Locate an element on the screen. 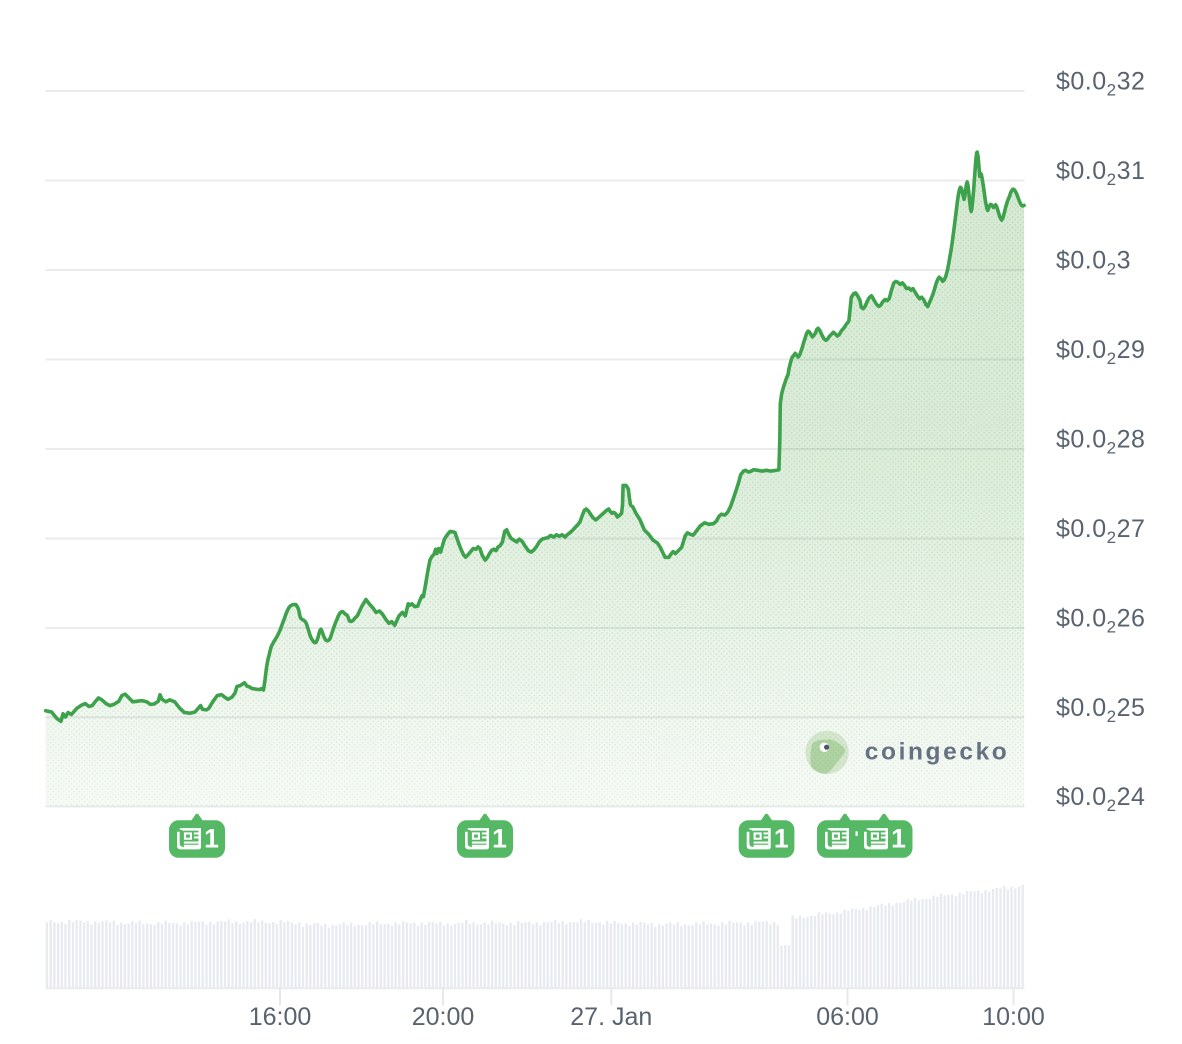 The image size is (1182, 1044). svg-text: $0.0231 is located at coordinates (1100, 173).